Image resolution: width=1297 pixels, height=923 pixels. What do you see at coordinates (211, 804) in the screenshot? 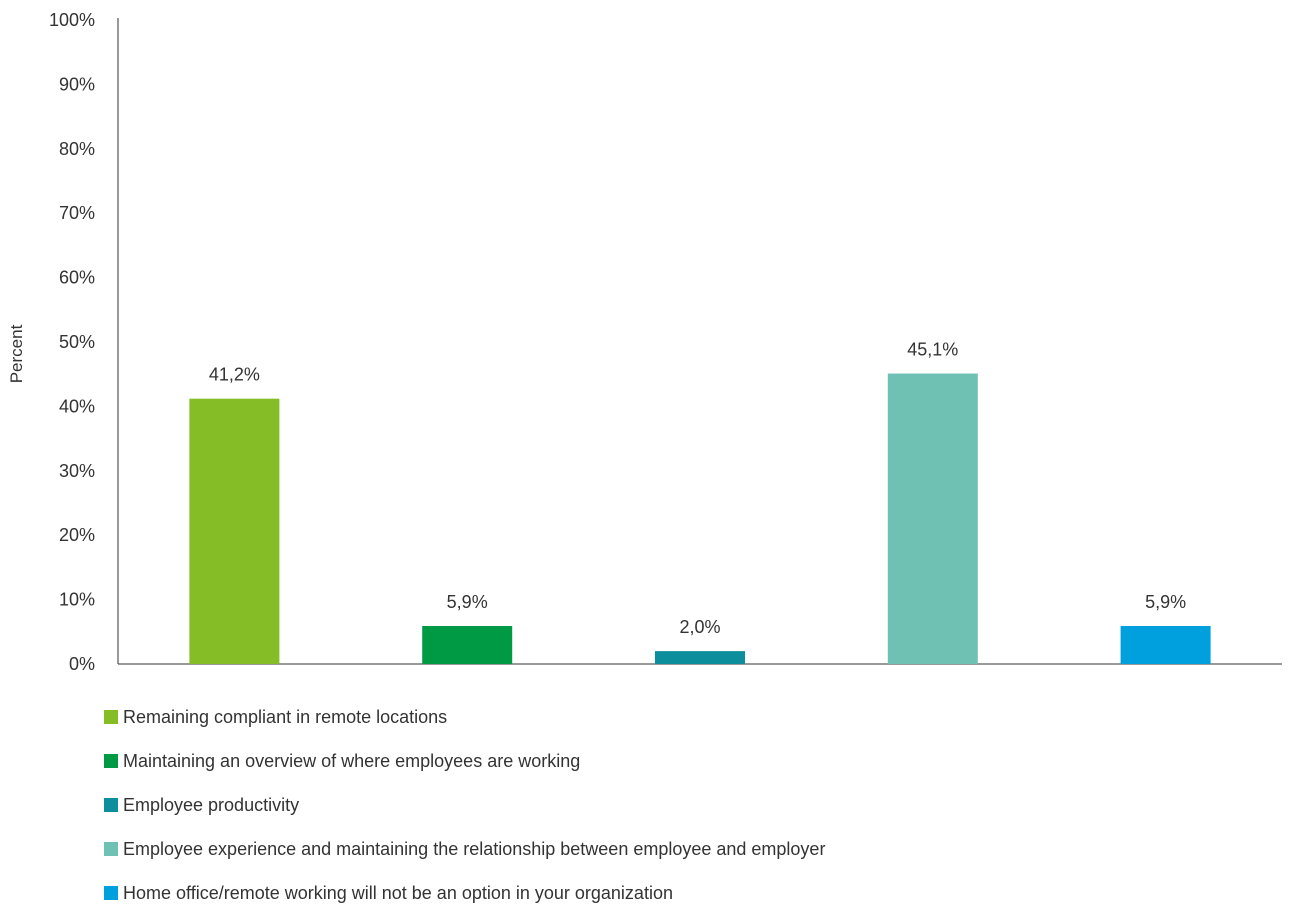
I see `legend-label: Employee productivity` at bounding box center [211, 804].